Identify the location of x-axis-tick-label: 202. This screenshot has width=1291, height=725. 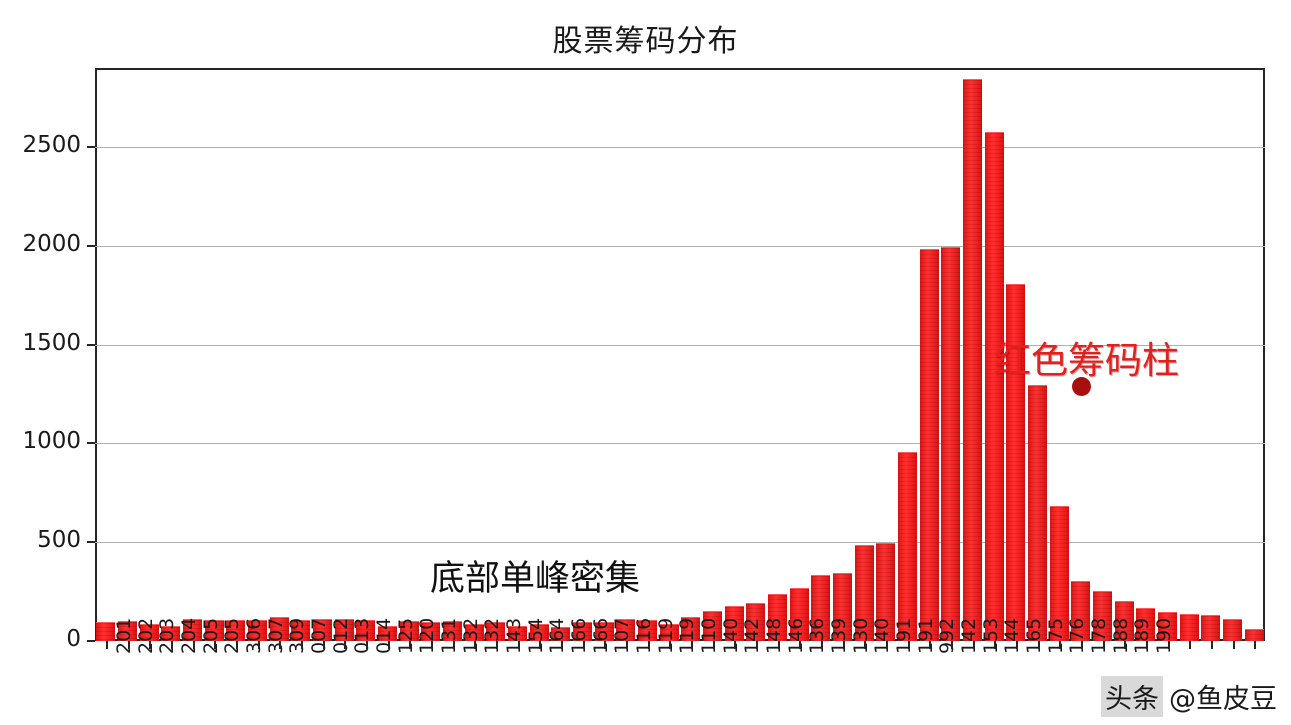
(145, 635).